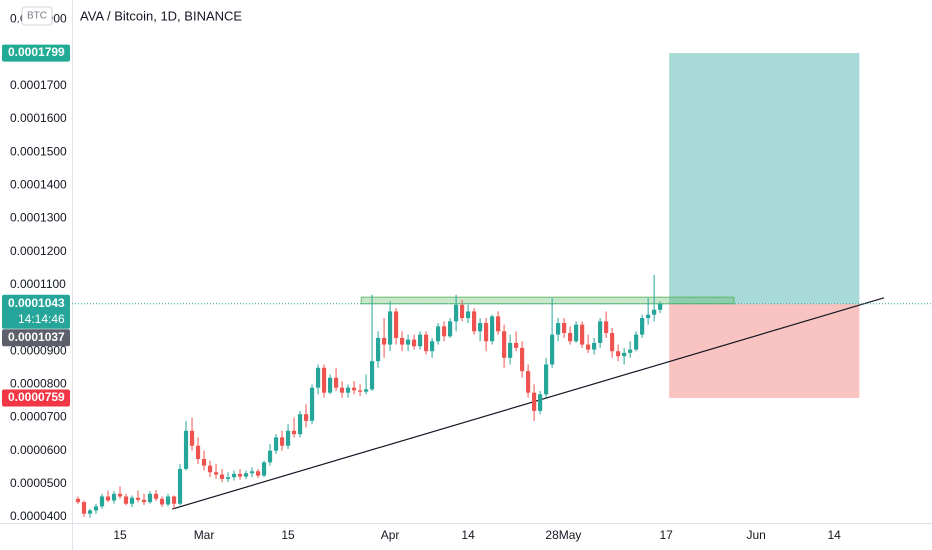  Describe the element at coordinates (38, 516) in the screenshot. I see `y-tick-label: 0.0000400` at that location.